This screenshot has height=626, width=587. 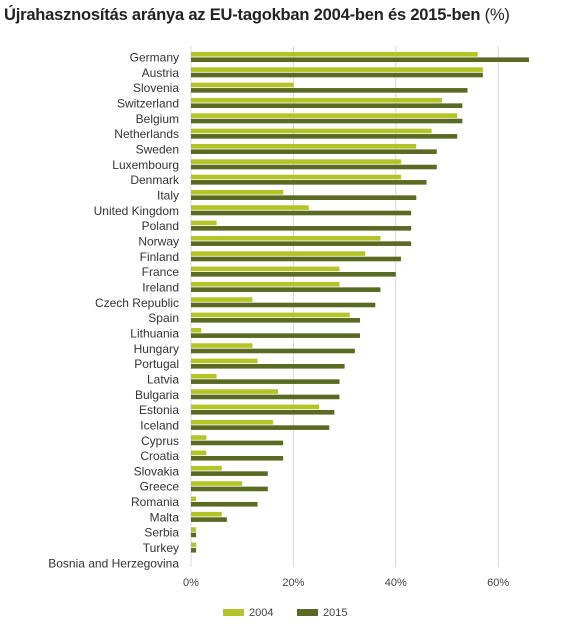 What do you see at coordinates (113, 563) in the screenshot?
I see `category-label: Bosnia and Herzegovina` at bounding box center [113, 563].